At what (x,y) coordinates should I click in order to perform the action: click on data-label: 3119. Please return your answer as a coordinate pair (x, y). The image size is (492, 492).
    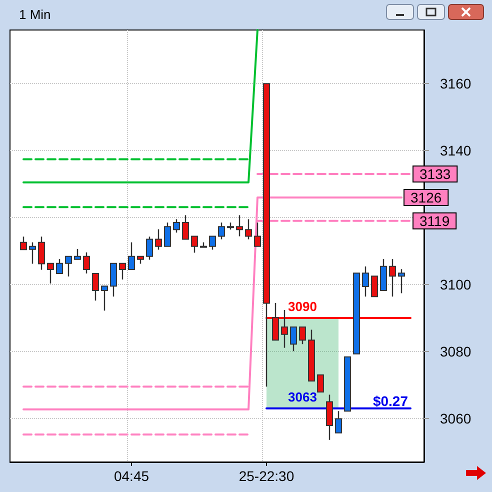
    Looking at the image, I should click on (435, 220).